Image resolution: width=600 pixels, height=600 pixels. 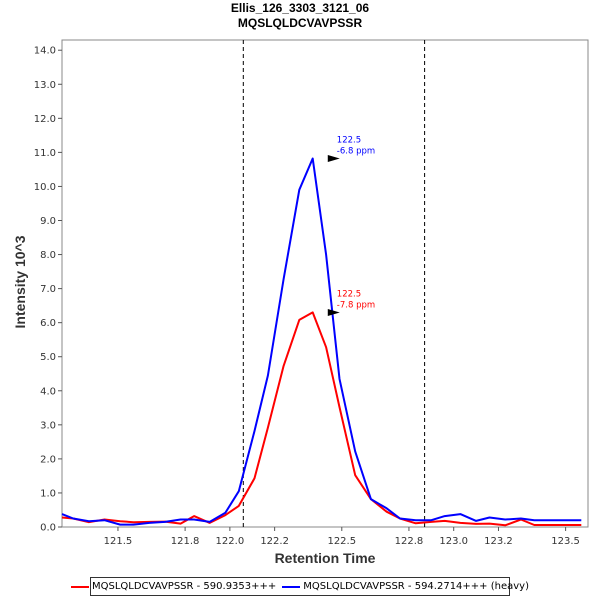 What do you see at coordinates (291, 586) in the screenshot?
I see `legend-swatch-heavy` at bounding box center [291, 586].